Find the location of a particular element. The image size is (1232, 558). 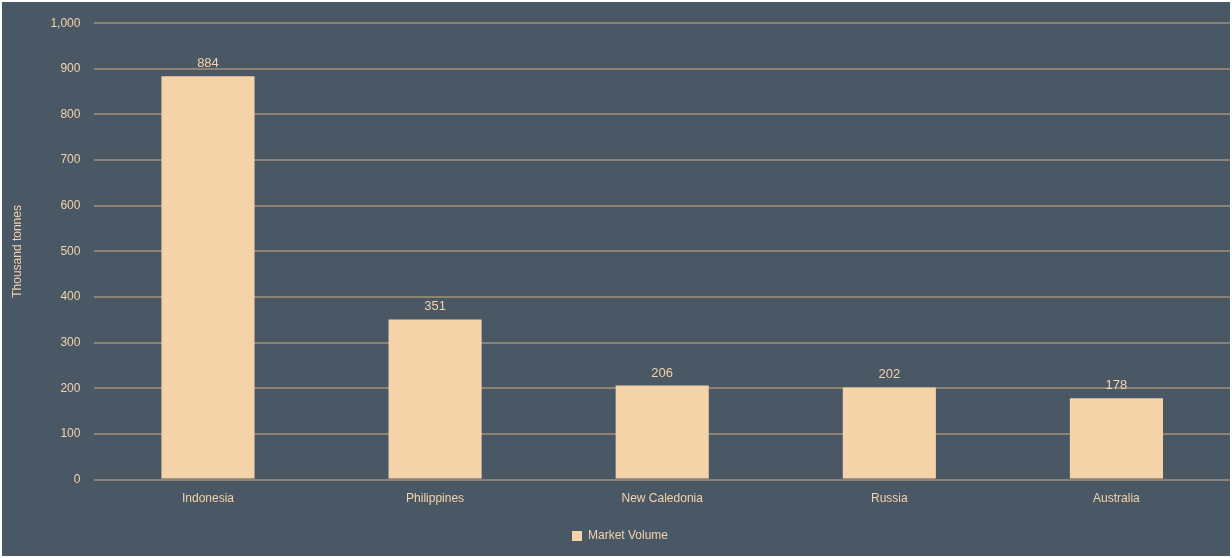

y-tick-label: 200 is located at coordinates (70, 387).